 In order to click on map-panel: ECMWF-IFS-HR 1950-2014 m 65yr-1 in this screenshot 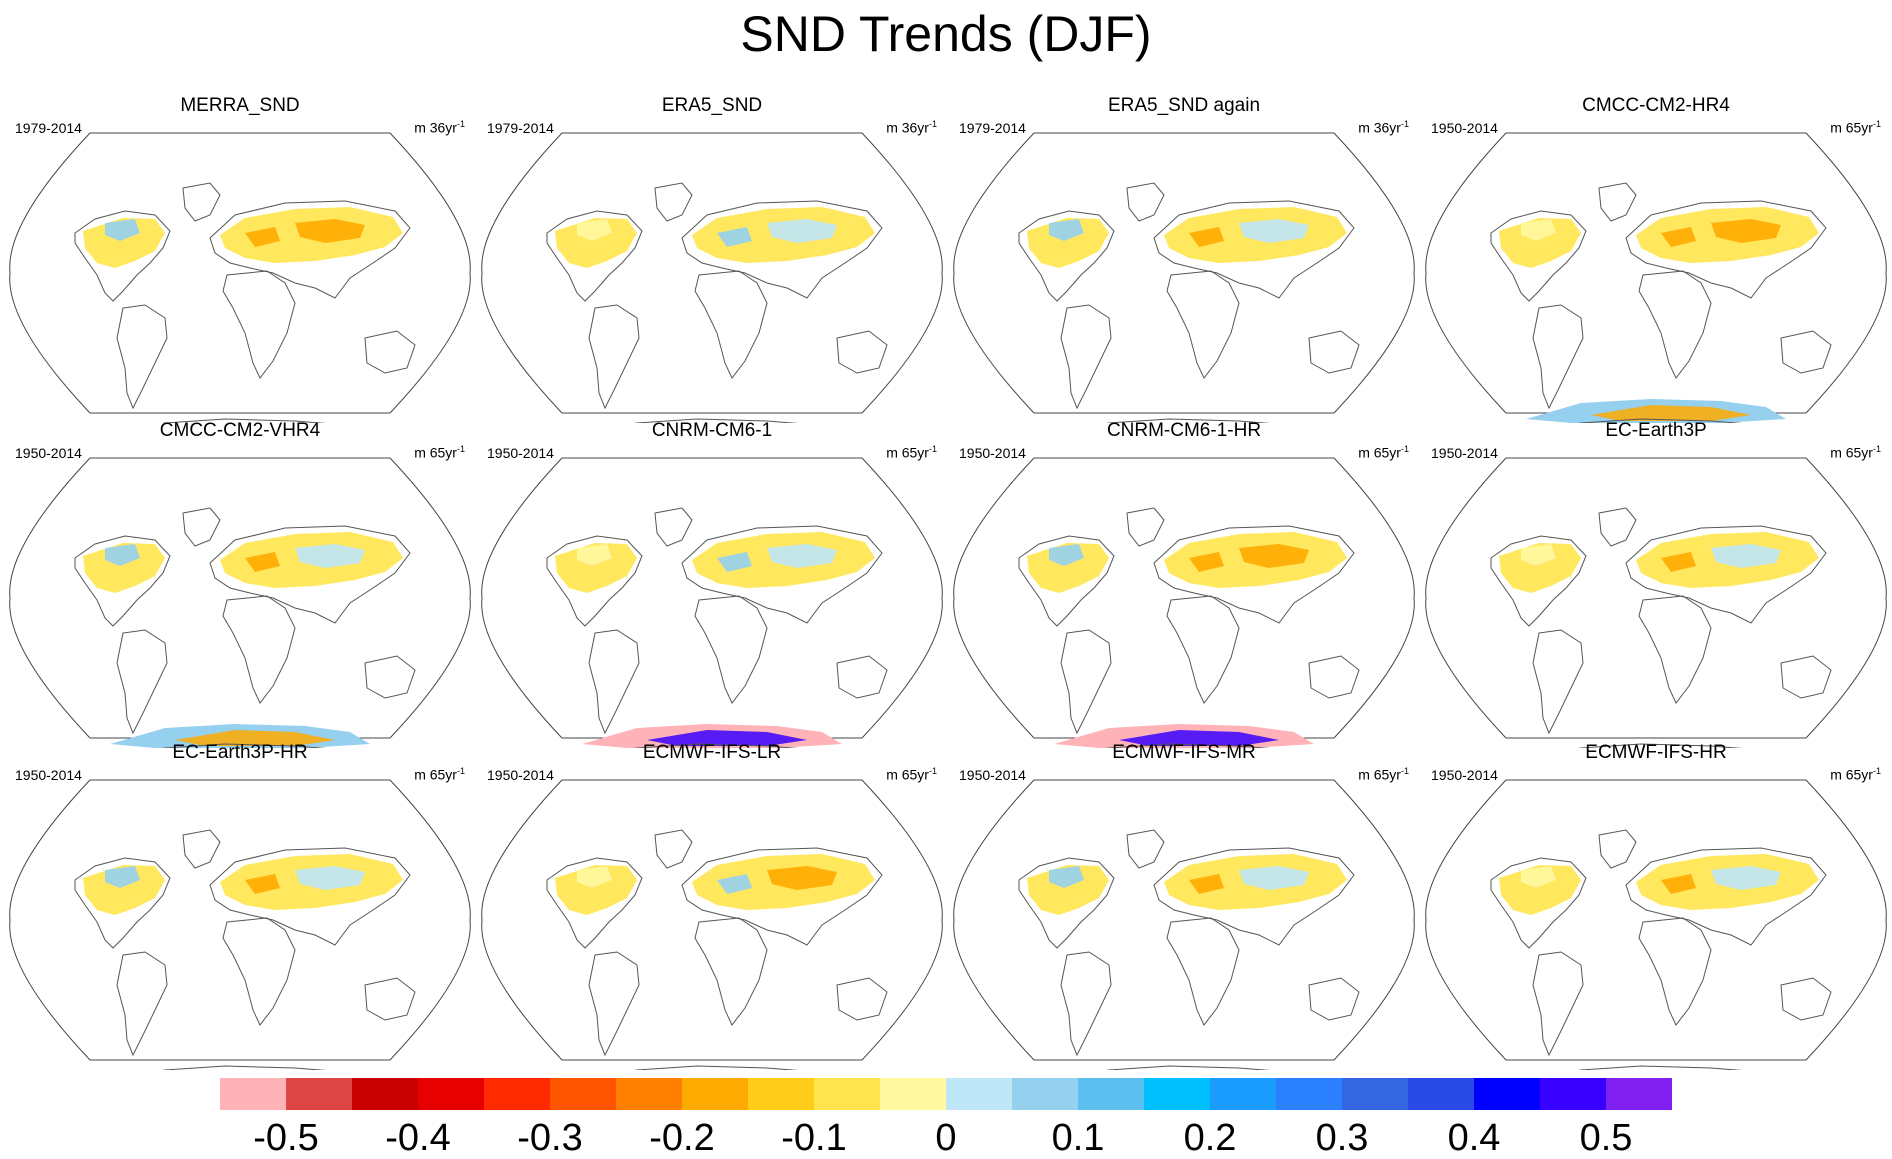, I will do `click(1656, 907)`.